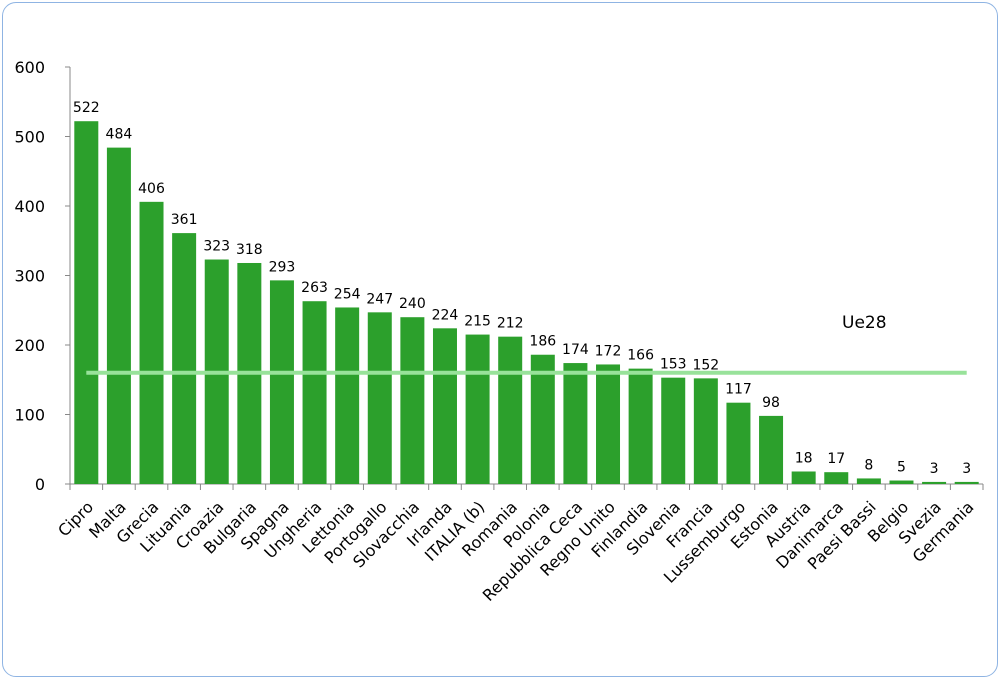 Image resolution: width=1002 pixels, height=681 pixels. Describe the element at coordinates (836, 459) in the screenshot. I see `data-label: 17` at that location.